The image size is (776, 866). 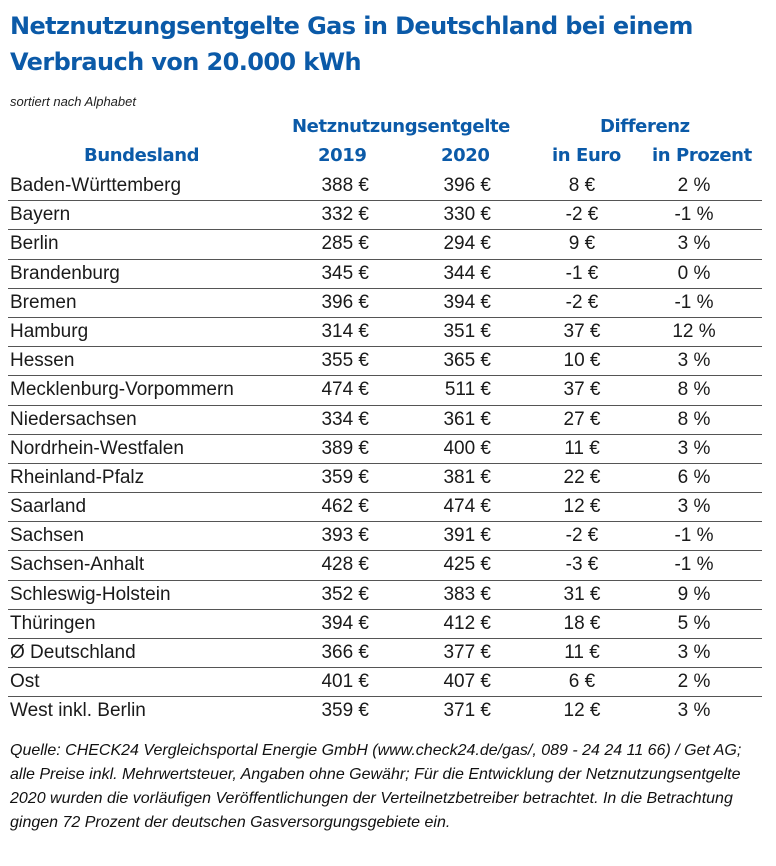 I want to click on fee-2020-cell: 407 €, so click(x=467, y=682).